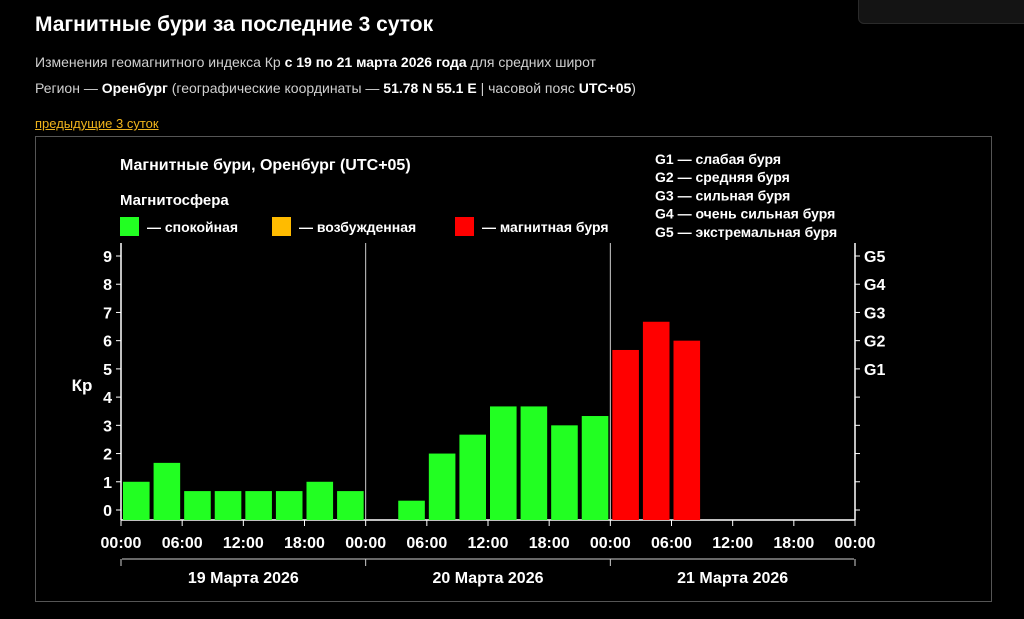 The image size is (1024, 619). What do you see at coordinates (874, 342) in the screenshot?
I see `g-scale-G2: G2` at bounding box center [874, 342].